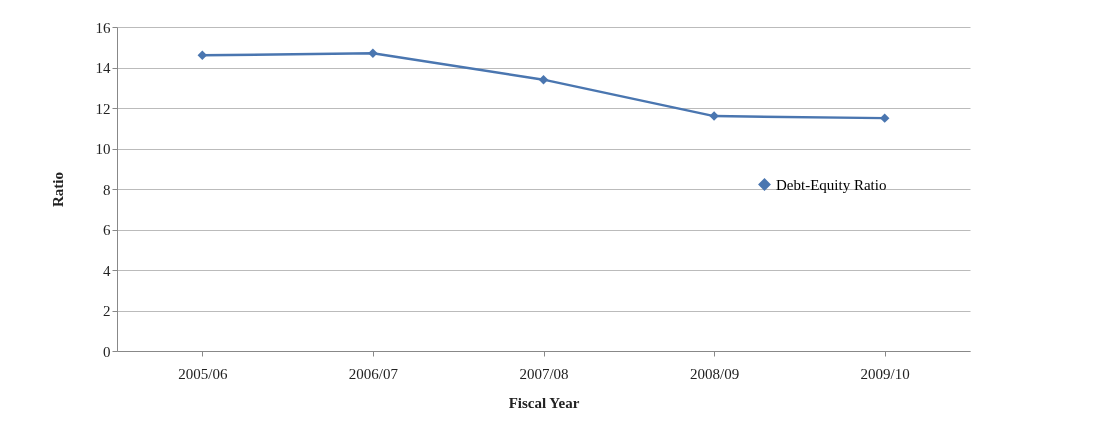  What do you see at coordinates (107, 351) in the screenshot?
I see `y-tick-label: 0` at bounding box center [107, 351].